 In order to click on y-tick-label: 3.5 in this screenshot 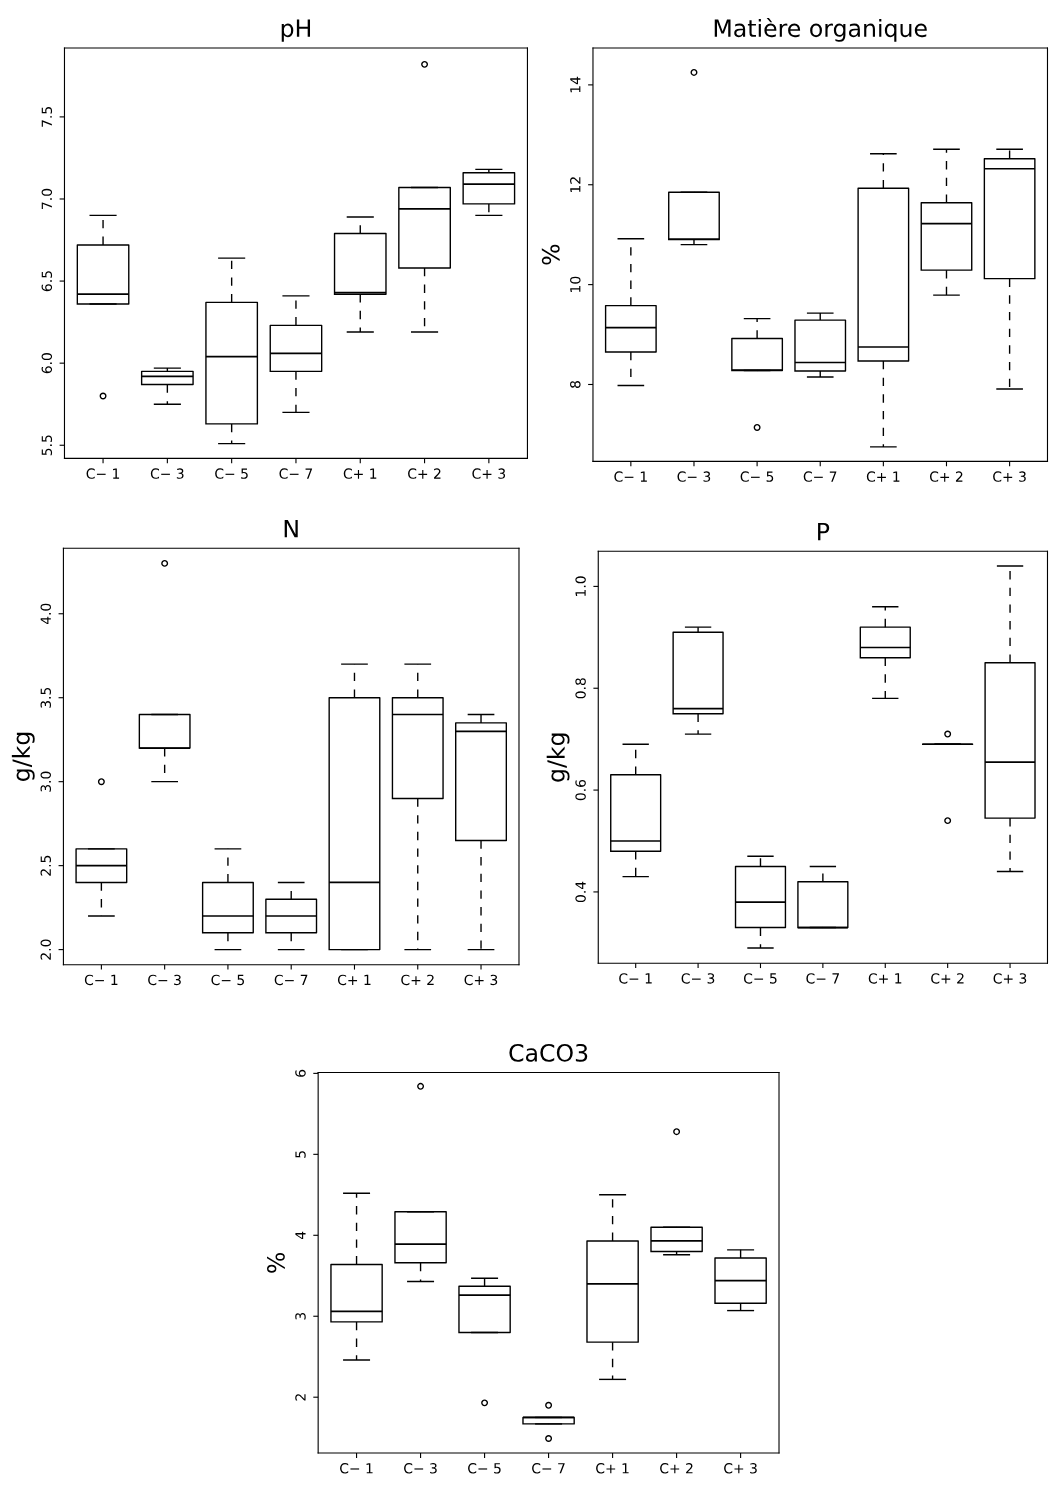, I will do `click(46, 697)`.